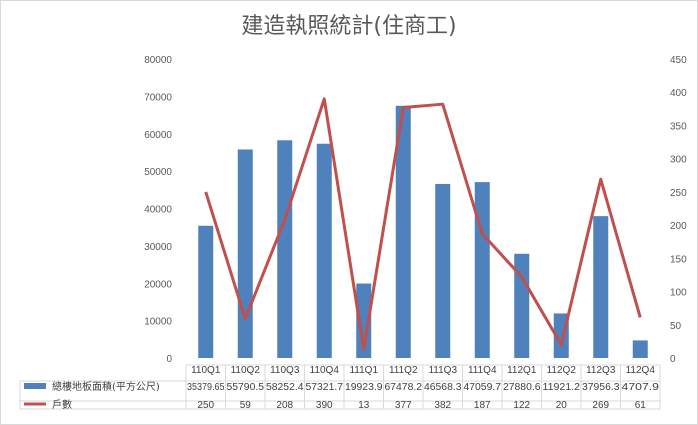 This screenshot has height=425, width=698. What do you see at coordinates (482, 370) in the screenshot?
I see `category-label: 111Q4` at bounding box center [482, 370].